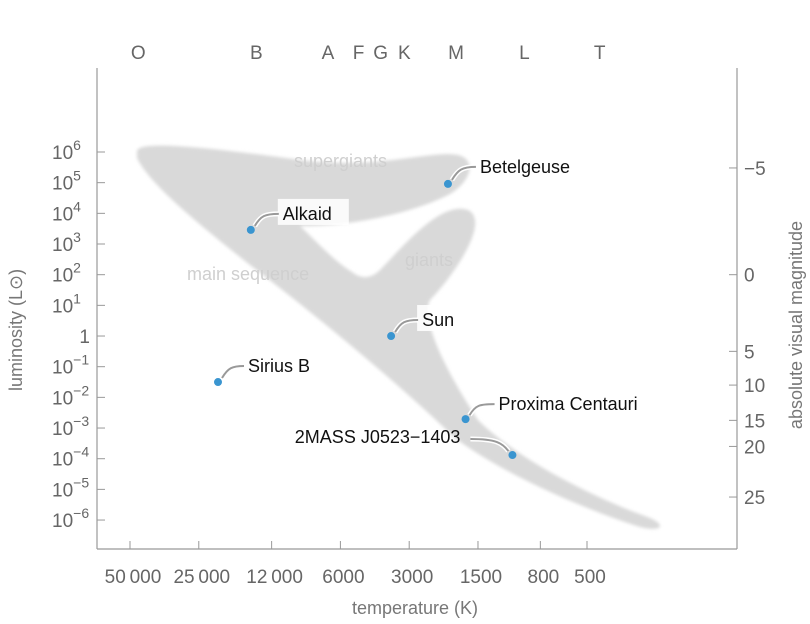 This screenshot has width=810, height=624. I want to click on star-label: 2MASS J0523−1403, so click(378, 437).